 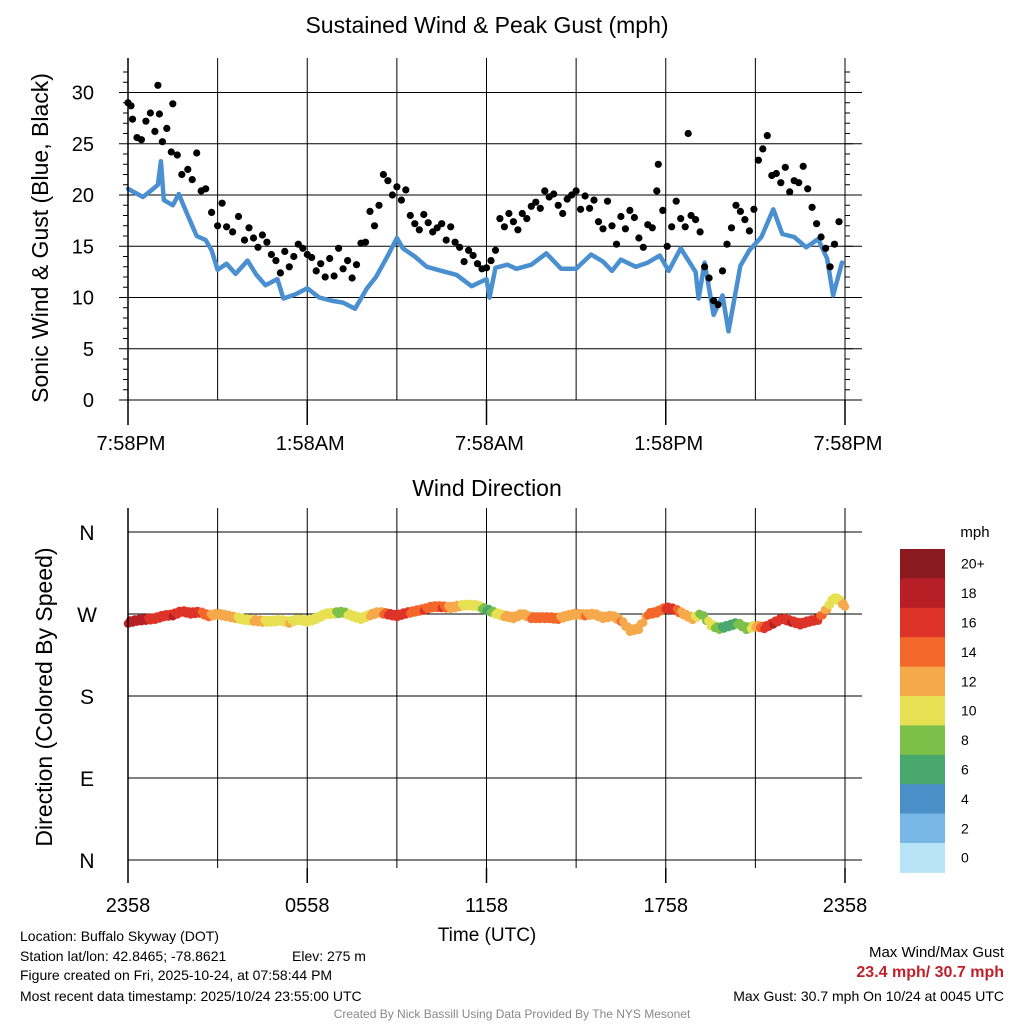 I want to click on bottom-x-tick-label: 0558, so click(x=307, y=906).